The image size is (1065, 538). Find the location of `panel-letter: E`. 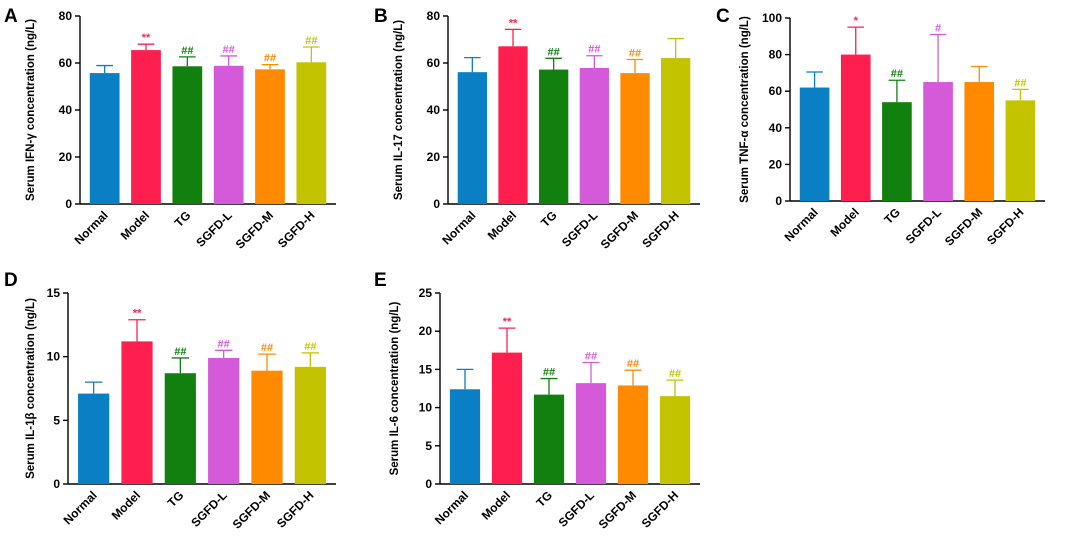

panel-letter: E is located at coordinates (380, 280).